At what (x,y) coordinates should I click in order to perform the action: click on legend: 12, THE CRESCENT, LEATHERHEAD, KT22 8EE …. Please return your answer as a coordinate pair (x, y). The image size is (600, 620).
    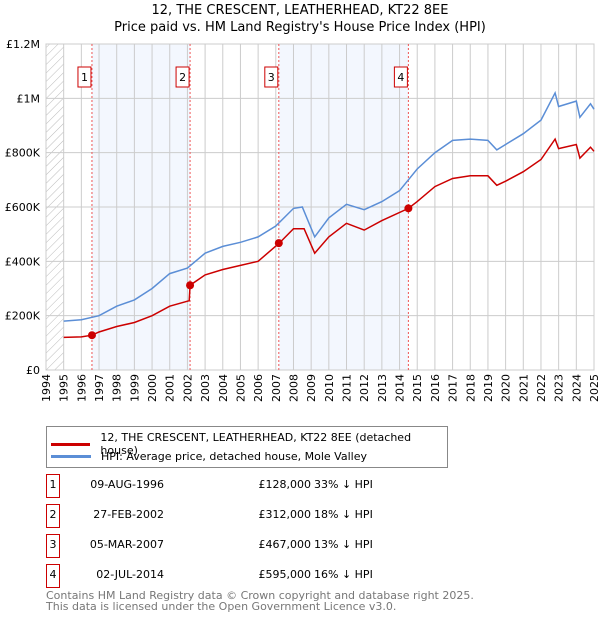
    Looking at the image, I should click on (247, 447).